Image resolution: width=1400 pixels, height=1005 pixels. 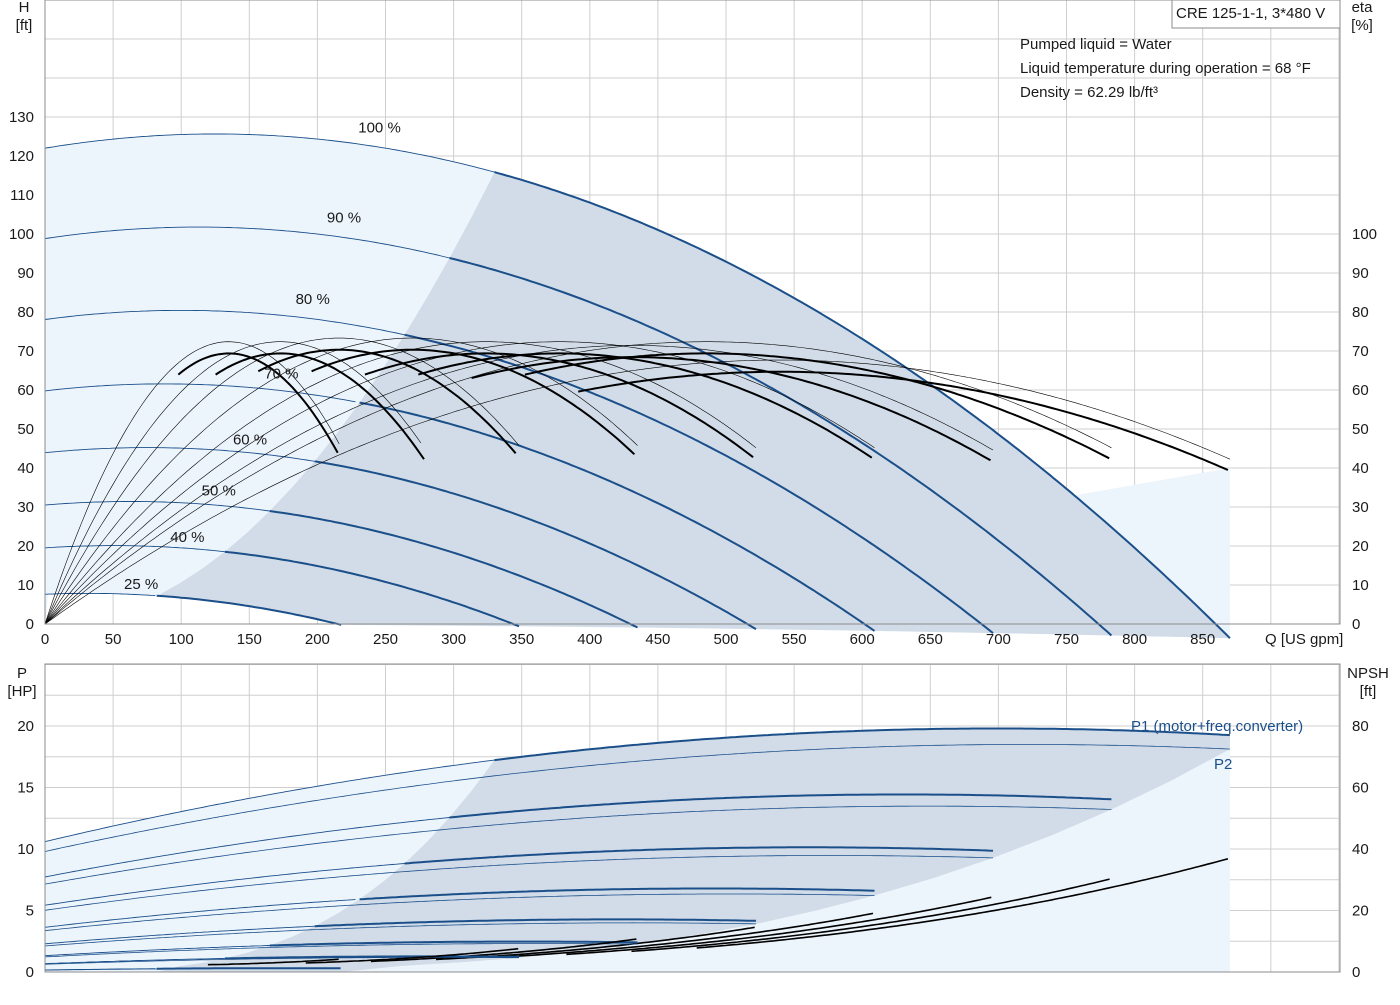 What do you see at coordinates (1360, 585) in the screenshot?
I see `y-right-tick-top: 10` at bounding box center [1360, 585].